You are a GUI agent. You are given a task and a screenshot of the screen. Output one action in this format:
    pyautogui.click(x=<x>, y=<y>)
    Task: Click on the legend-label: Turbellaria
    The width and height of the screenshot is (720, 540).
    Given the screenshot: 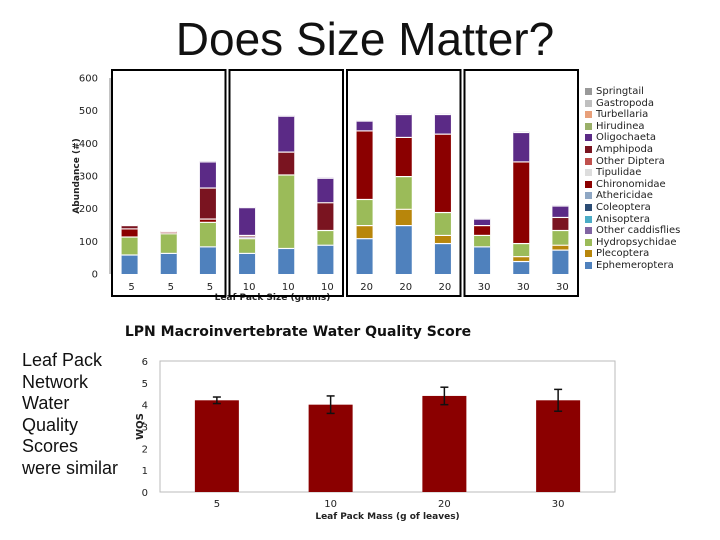 What is the action you would take?
    pyautogui.click(x=622, y=115)
    